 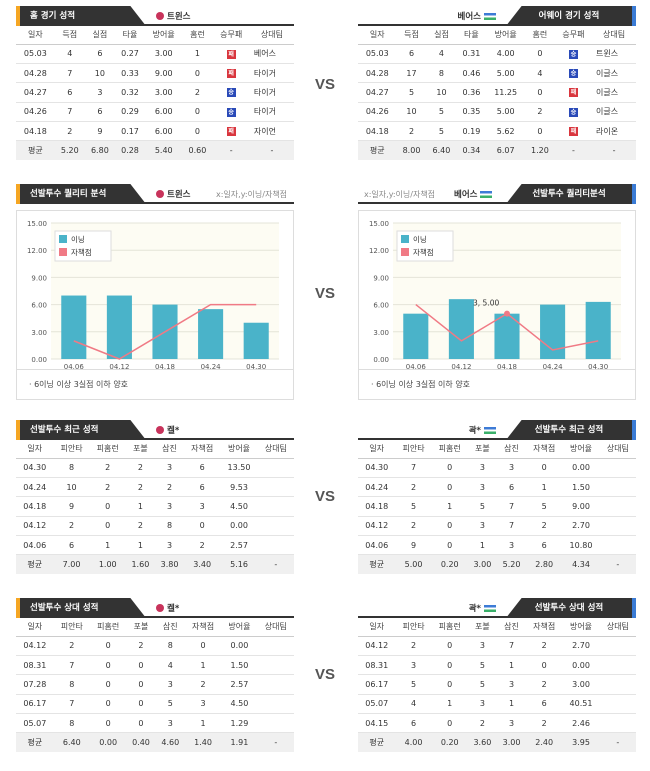 What do you see at coordinates (99, 54) in the screenshot?
I see `cell-ra: 6` at bounding box center [99, 54].